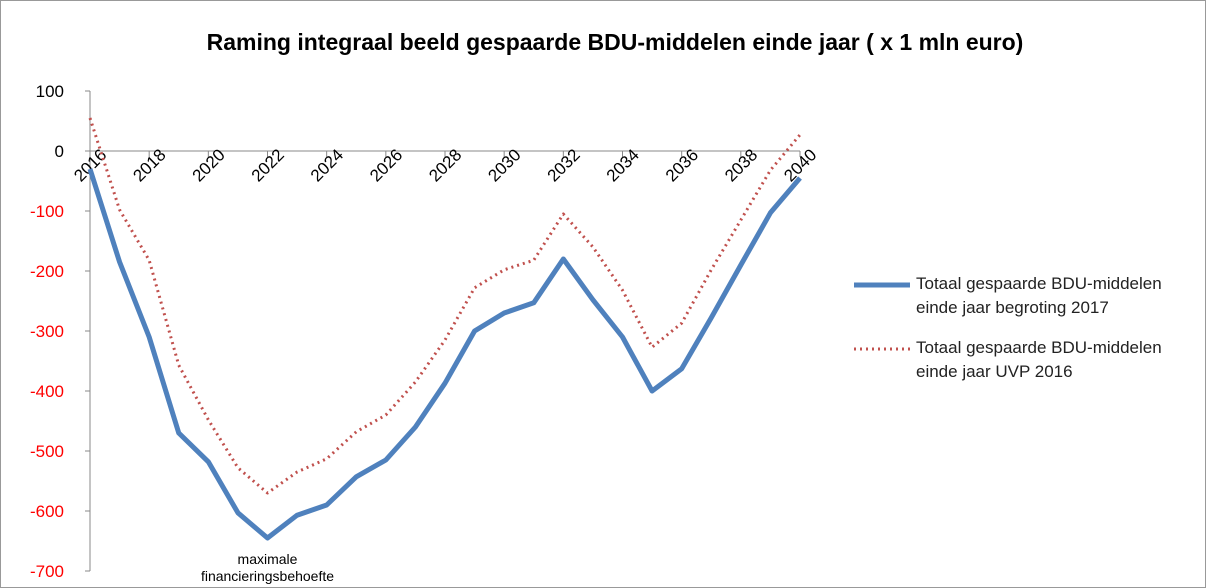 This screenshot has width=1206, height=588. What do you see at coordinates (267, 576) in the screenshot?
I see `annotation: financieringsbehoefte` at bounding box center [267, 576].